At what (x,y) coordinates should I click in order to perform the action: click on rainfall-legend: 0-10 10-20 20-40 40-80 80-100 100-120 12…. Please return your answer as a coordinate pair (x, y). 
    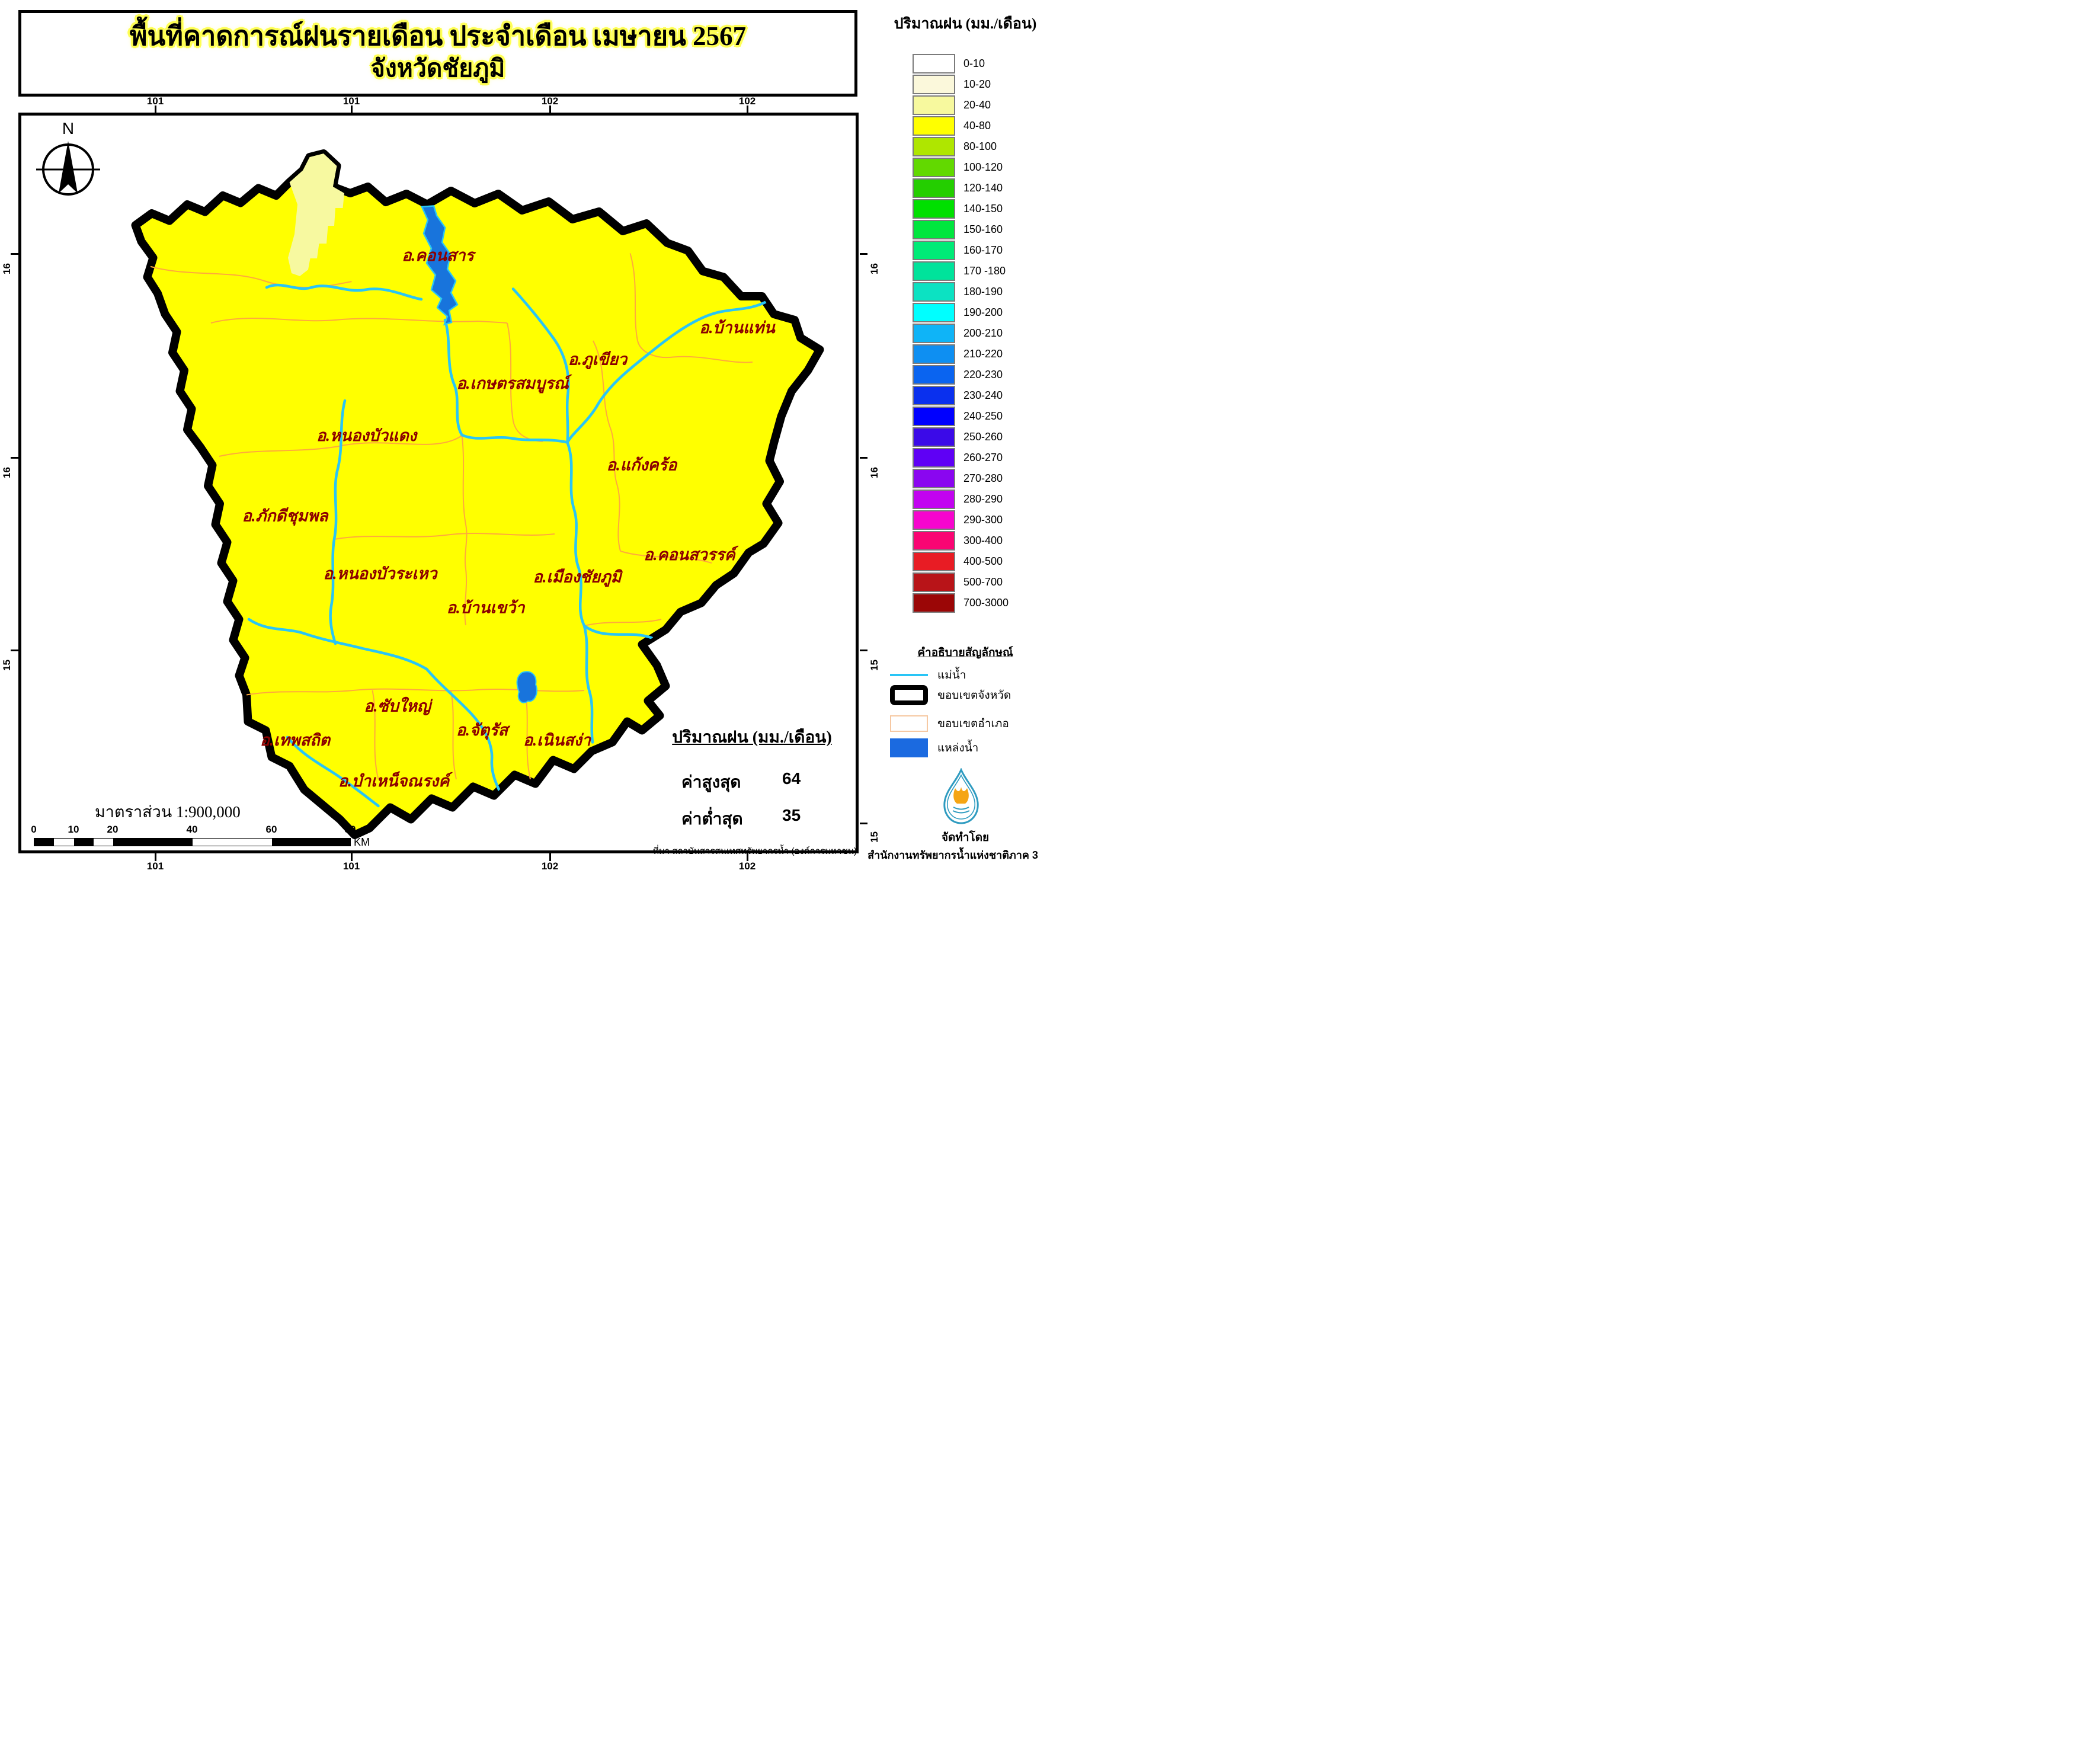
    Looking at the image, I should click on (961, 333).